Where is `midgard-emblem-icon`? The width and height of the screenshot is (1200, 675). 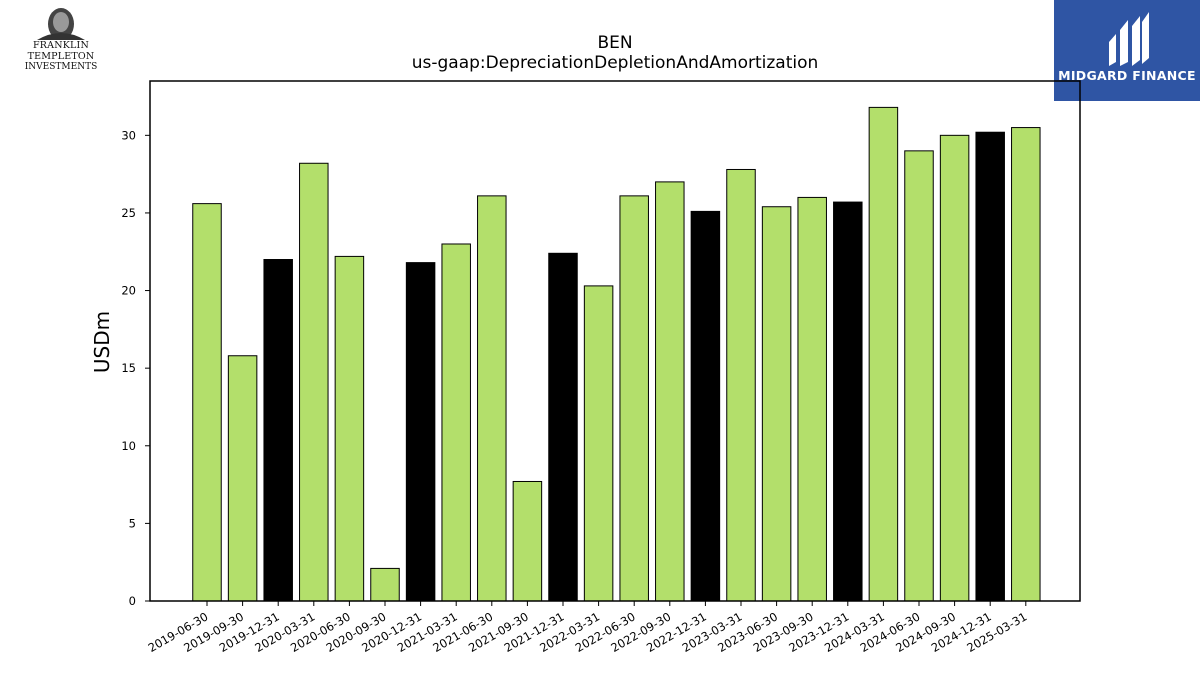
midgard-emblem-icon is located at coordinates (1127, 50).